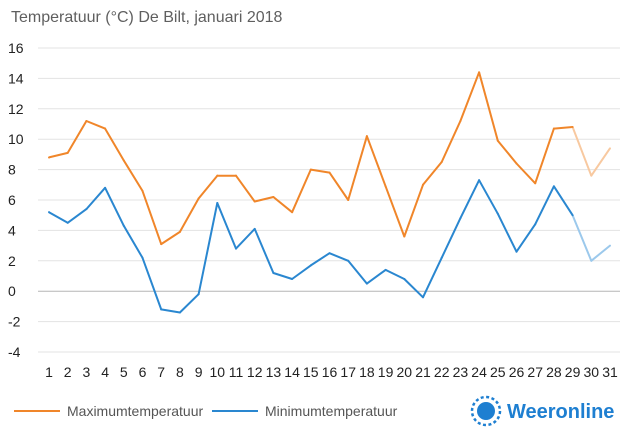 The height and width of the screenshot is (438, 629). What do you see at coordinates (12, 291) in the screenshot?
I see `y-tick-label: 0` at bounding box center [12, 291].